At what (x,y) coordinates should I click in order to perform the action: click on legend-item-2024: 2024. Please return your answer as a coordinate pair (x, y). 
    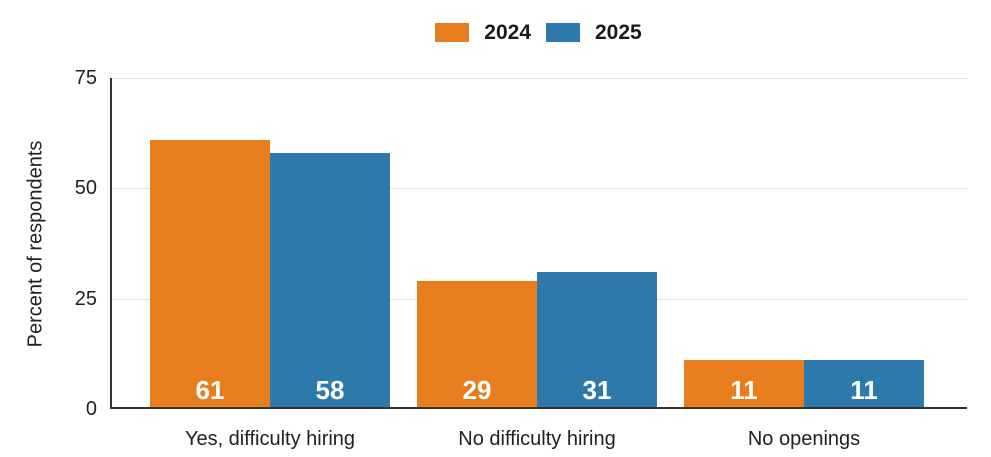
    Looking at the image, I should click on (483, 32).